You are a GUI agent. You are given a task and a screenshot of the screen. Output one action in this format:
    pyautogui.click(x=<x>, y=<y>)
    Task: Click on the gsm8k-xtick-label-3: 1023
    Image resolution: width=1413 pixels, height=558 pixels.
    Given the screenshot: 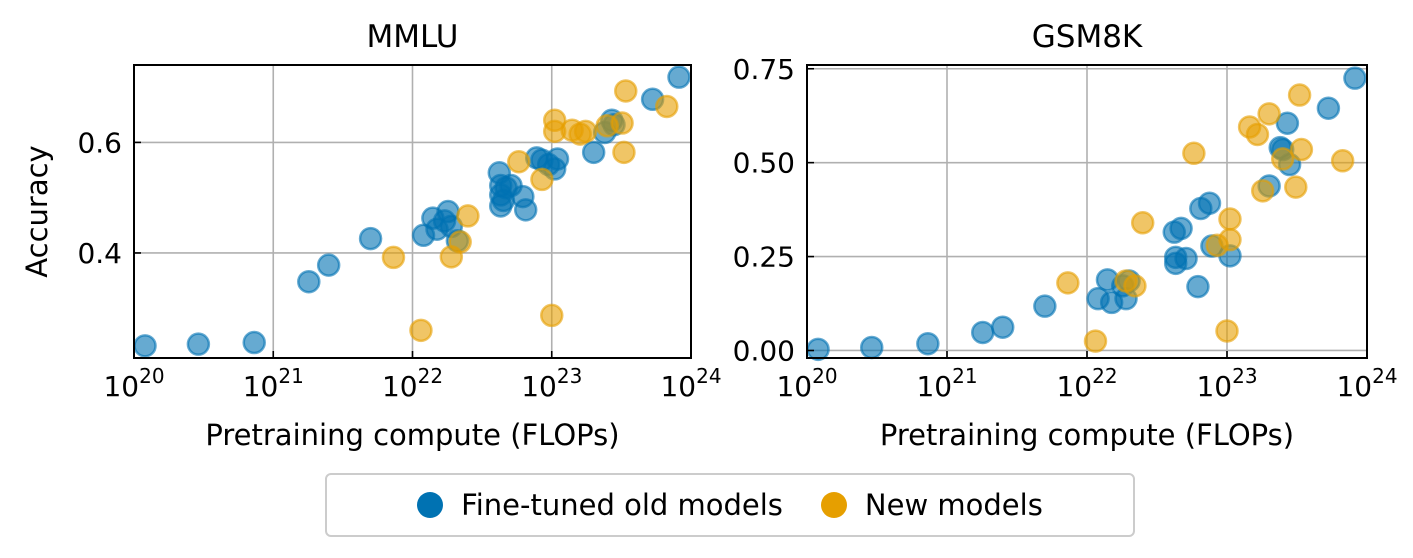 What is the action you would take?
    pyautogui.click(x=1226, y=383)
    